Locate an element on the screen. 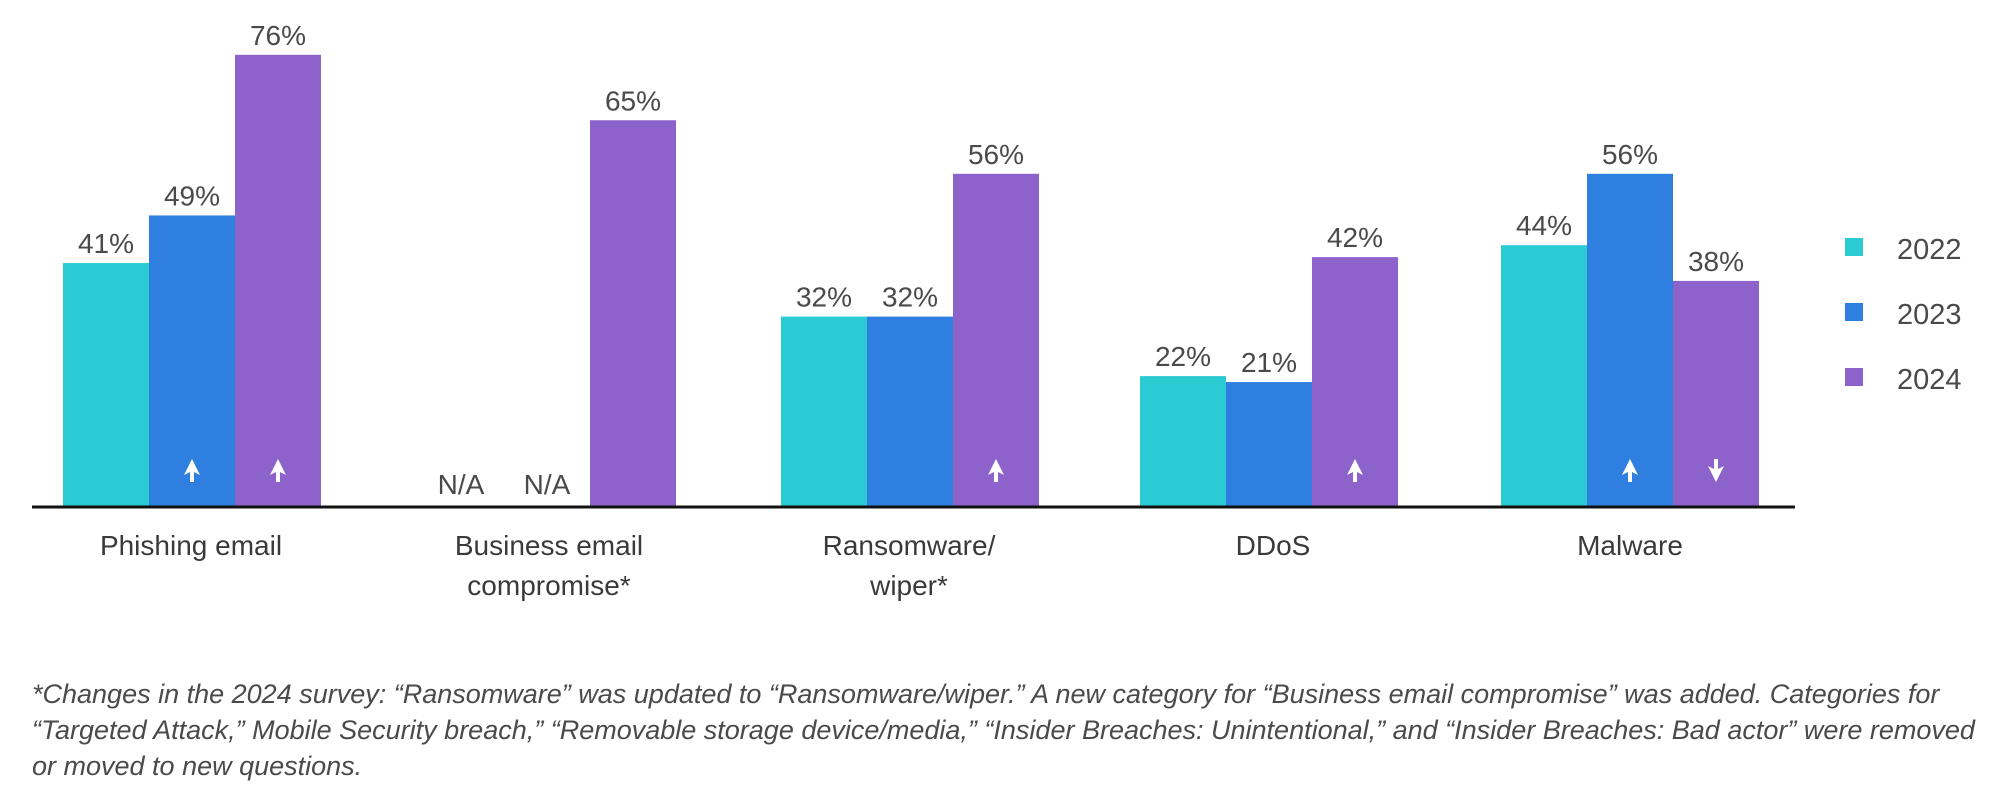 The height and width of the screenshot is (801, 2003). legend-label-2024: 2024 is located at coordinates (1929, 380).